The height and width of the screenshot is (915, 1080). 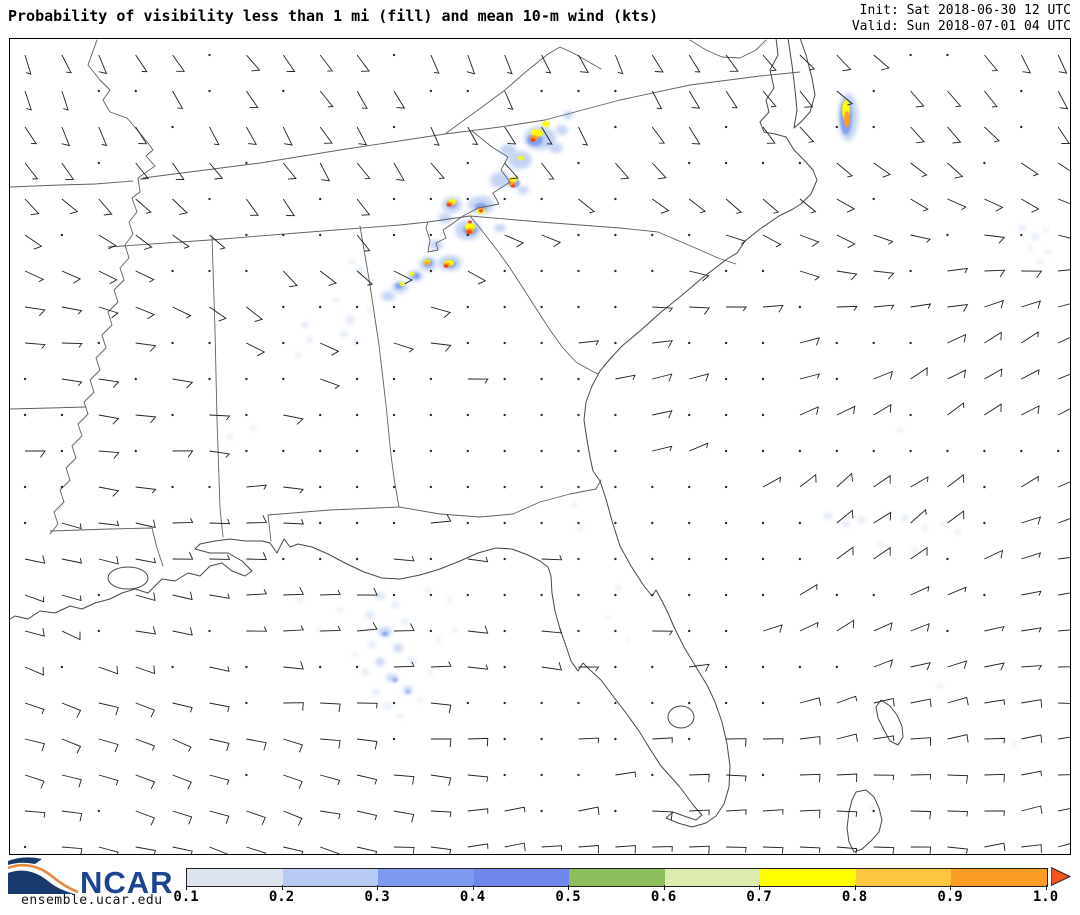 I want to click on init-time: Init: Sat 2018-06-30 12 UTC, so click(x=965, y=10).